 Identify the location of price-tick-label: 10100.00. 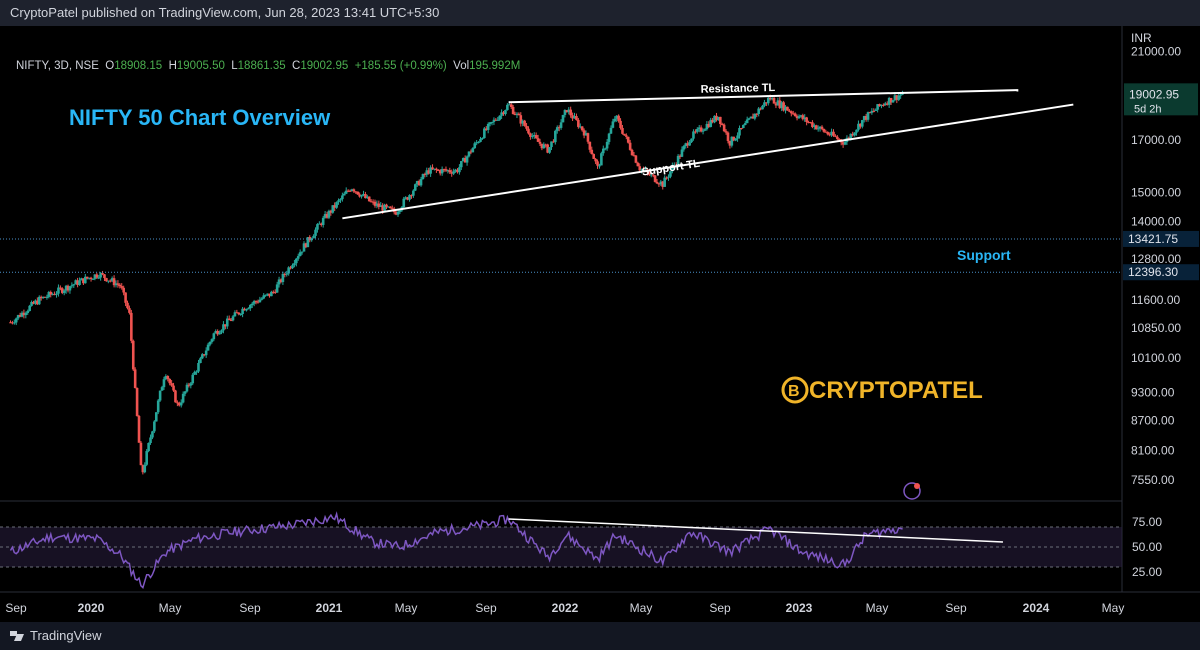
(1156, 358).